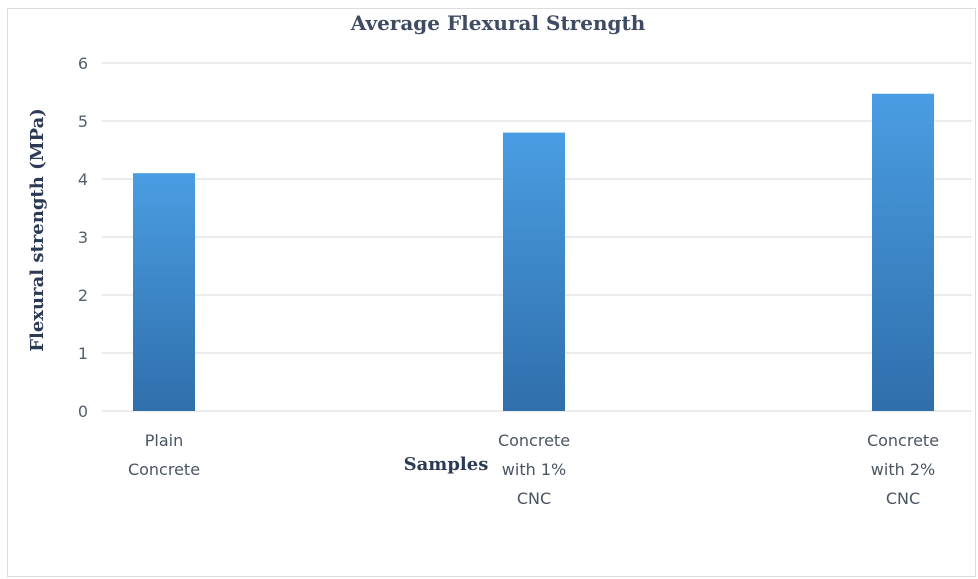 This screenshot has width=978, height=579. I want to click on chart-title: Average Flexural Strength, so click(498, 23).